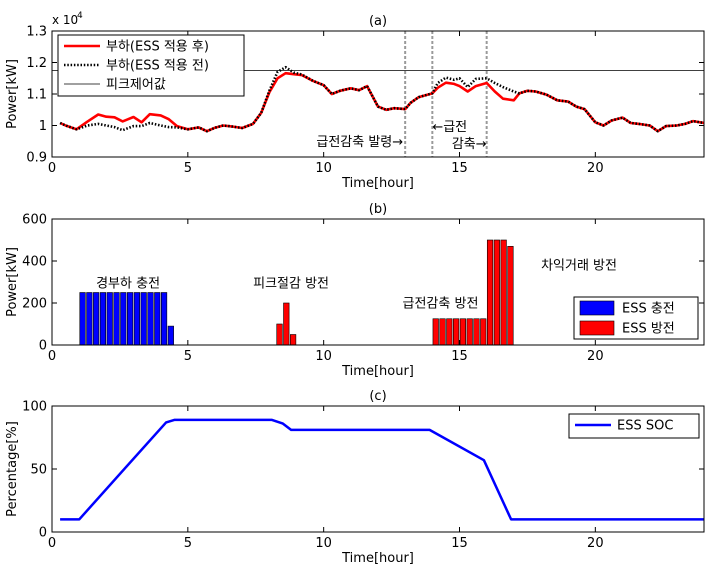 This screenshot has width=711, height=575. What do you see at coordinates (36, 158) in the screenshot?
I see `y-tick-label: 0.9` at bounding box center [36, 158].